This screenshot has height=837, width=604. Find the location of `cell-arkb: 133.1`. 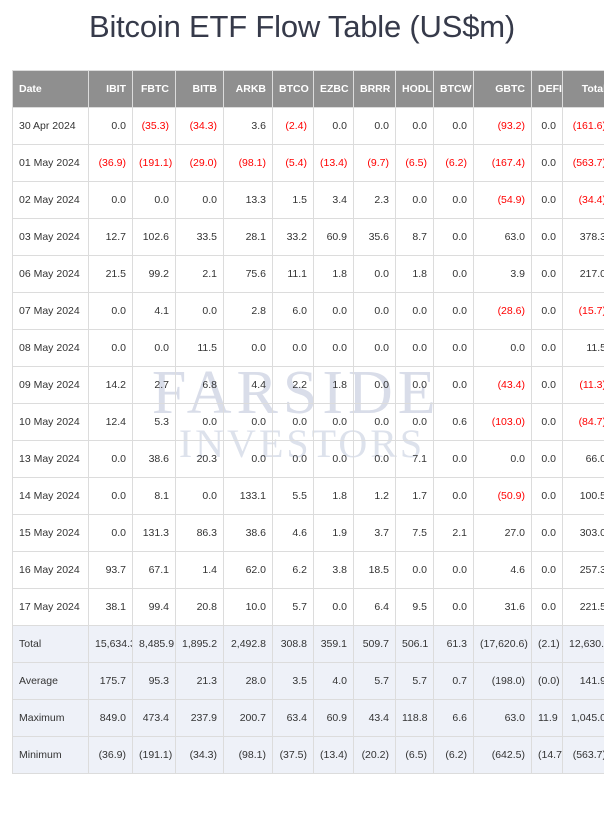

cell-arkb: 133.1 is located at coordinates (248, 496).